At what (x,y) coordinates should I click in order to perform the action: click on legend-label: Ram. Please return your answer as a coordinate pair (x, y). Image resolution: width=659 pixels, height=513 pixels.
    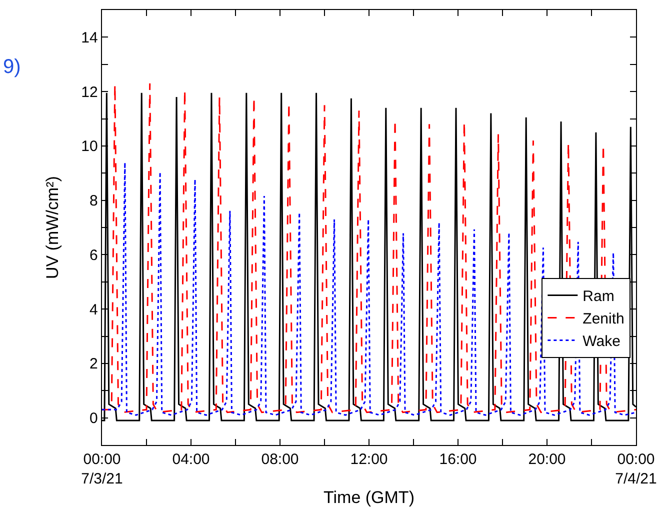
    Looking at the image, I should click on (598, 297).